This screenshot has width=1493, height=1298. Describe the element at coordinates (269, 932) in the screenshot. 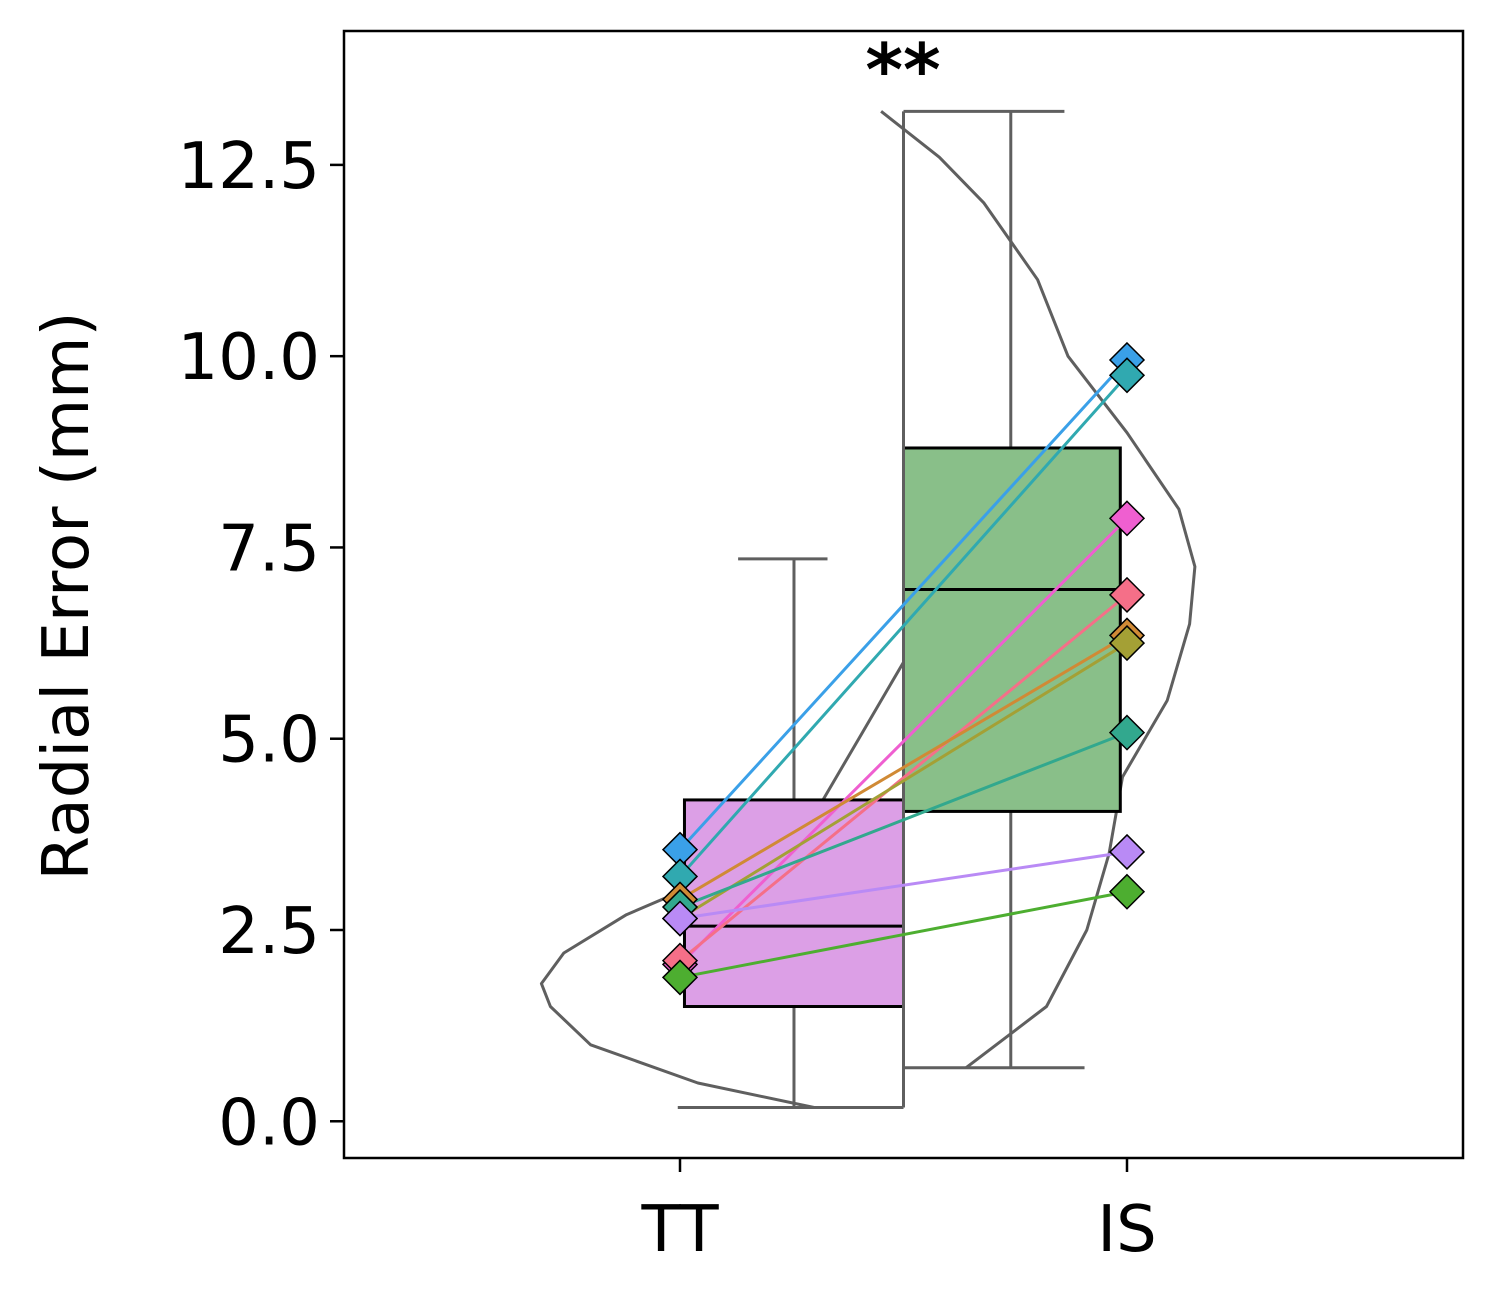

I see `y-tick-label: 2.5` at that location.